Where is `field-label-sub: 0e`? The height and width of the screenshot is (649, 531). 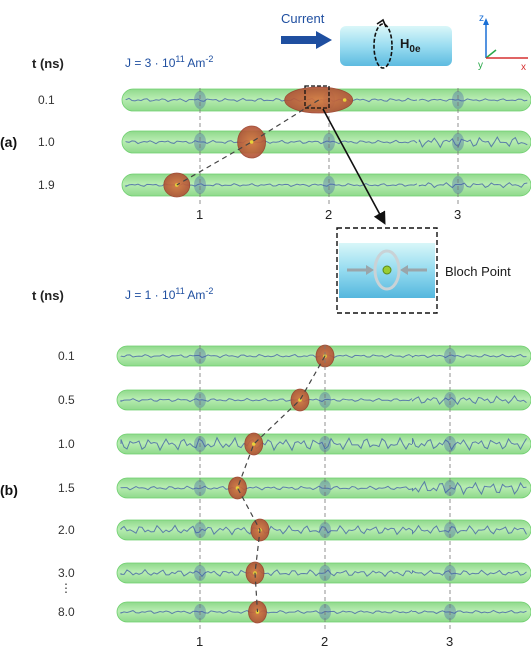 field-label-sub: 0e is located at coordinates (415, 49).